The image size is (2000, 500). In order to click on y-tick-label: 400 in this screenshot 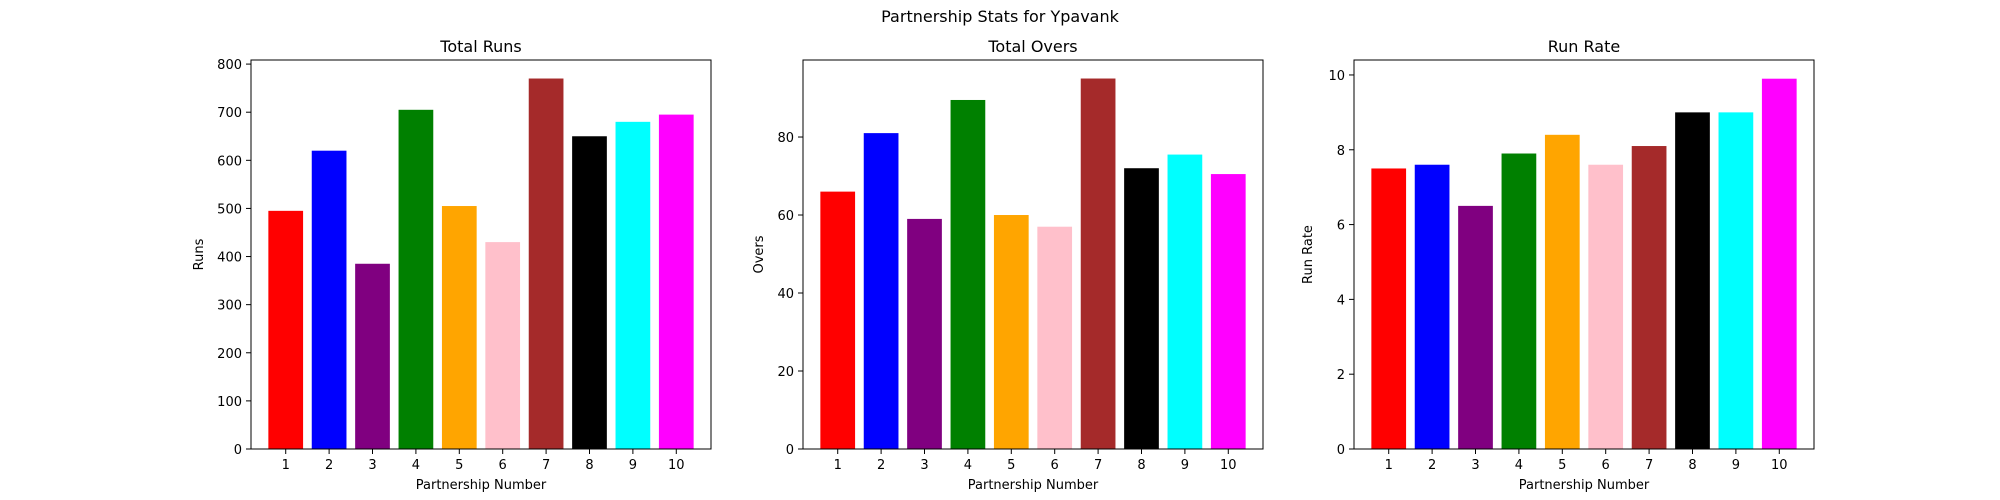, I will do `click(229, 258)`.